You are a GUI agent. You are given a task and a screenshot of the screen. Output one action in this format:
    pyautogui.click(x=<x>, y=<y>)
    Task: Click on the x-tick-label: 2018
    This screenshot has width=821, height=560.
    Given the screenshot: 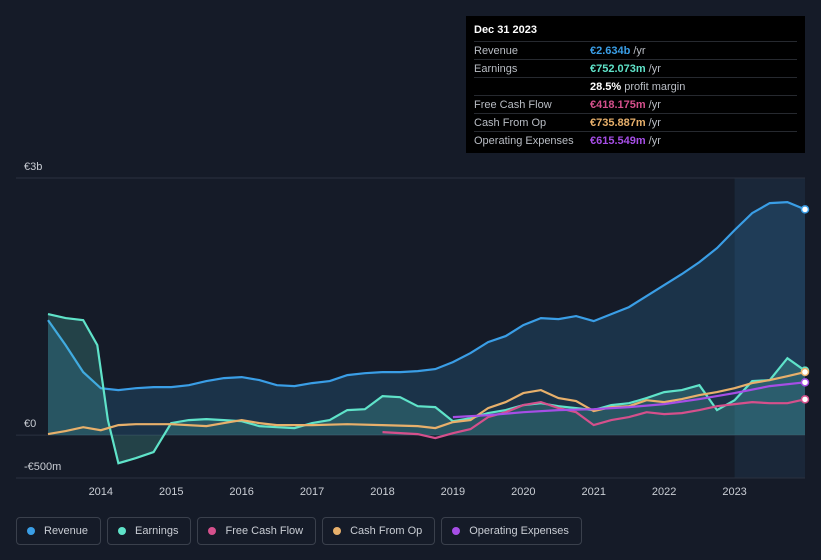 What is the action you would take?
    pyautogui.click(x=382, y=492)
    